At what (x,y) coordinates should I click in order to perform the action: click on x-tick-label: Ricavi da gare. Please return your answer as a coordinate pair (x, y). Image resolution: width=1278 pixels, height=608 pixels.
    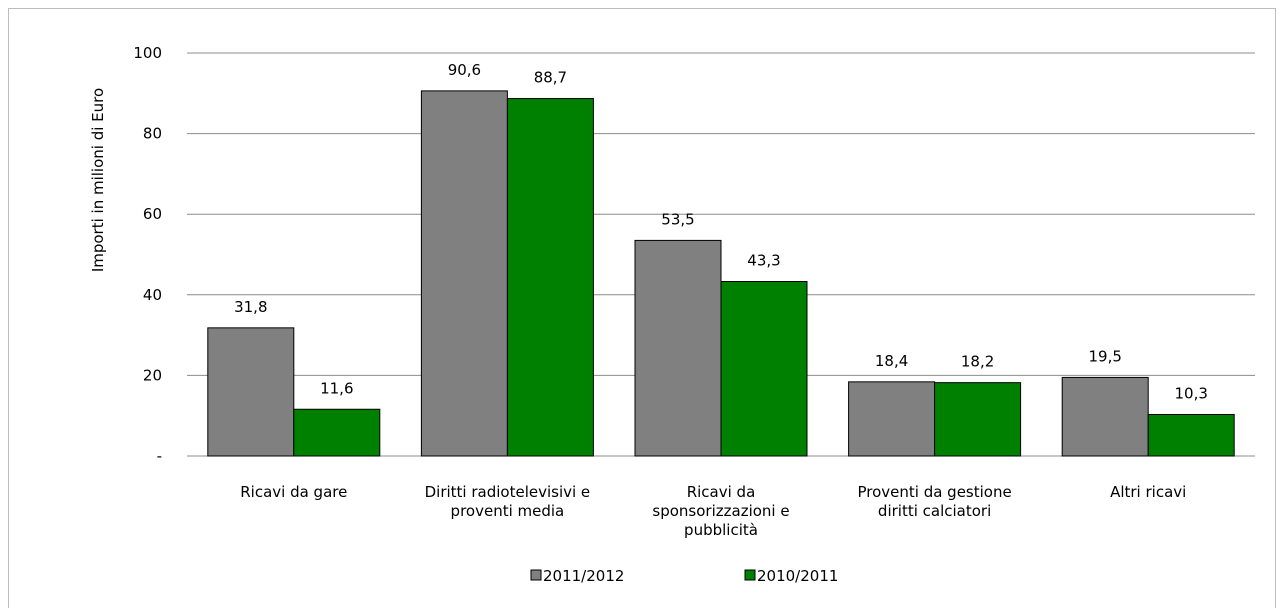
    Looking at the image, I should click on (293, 492).